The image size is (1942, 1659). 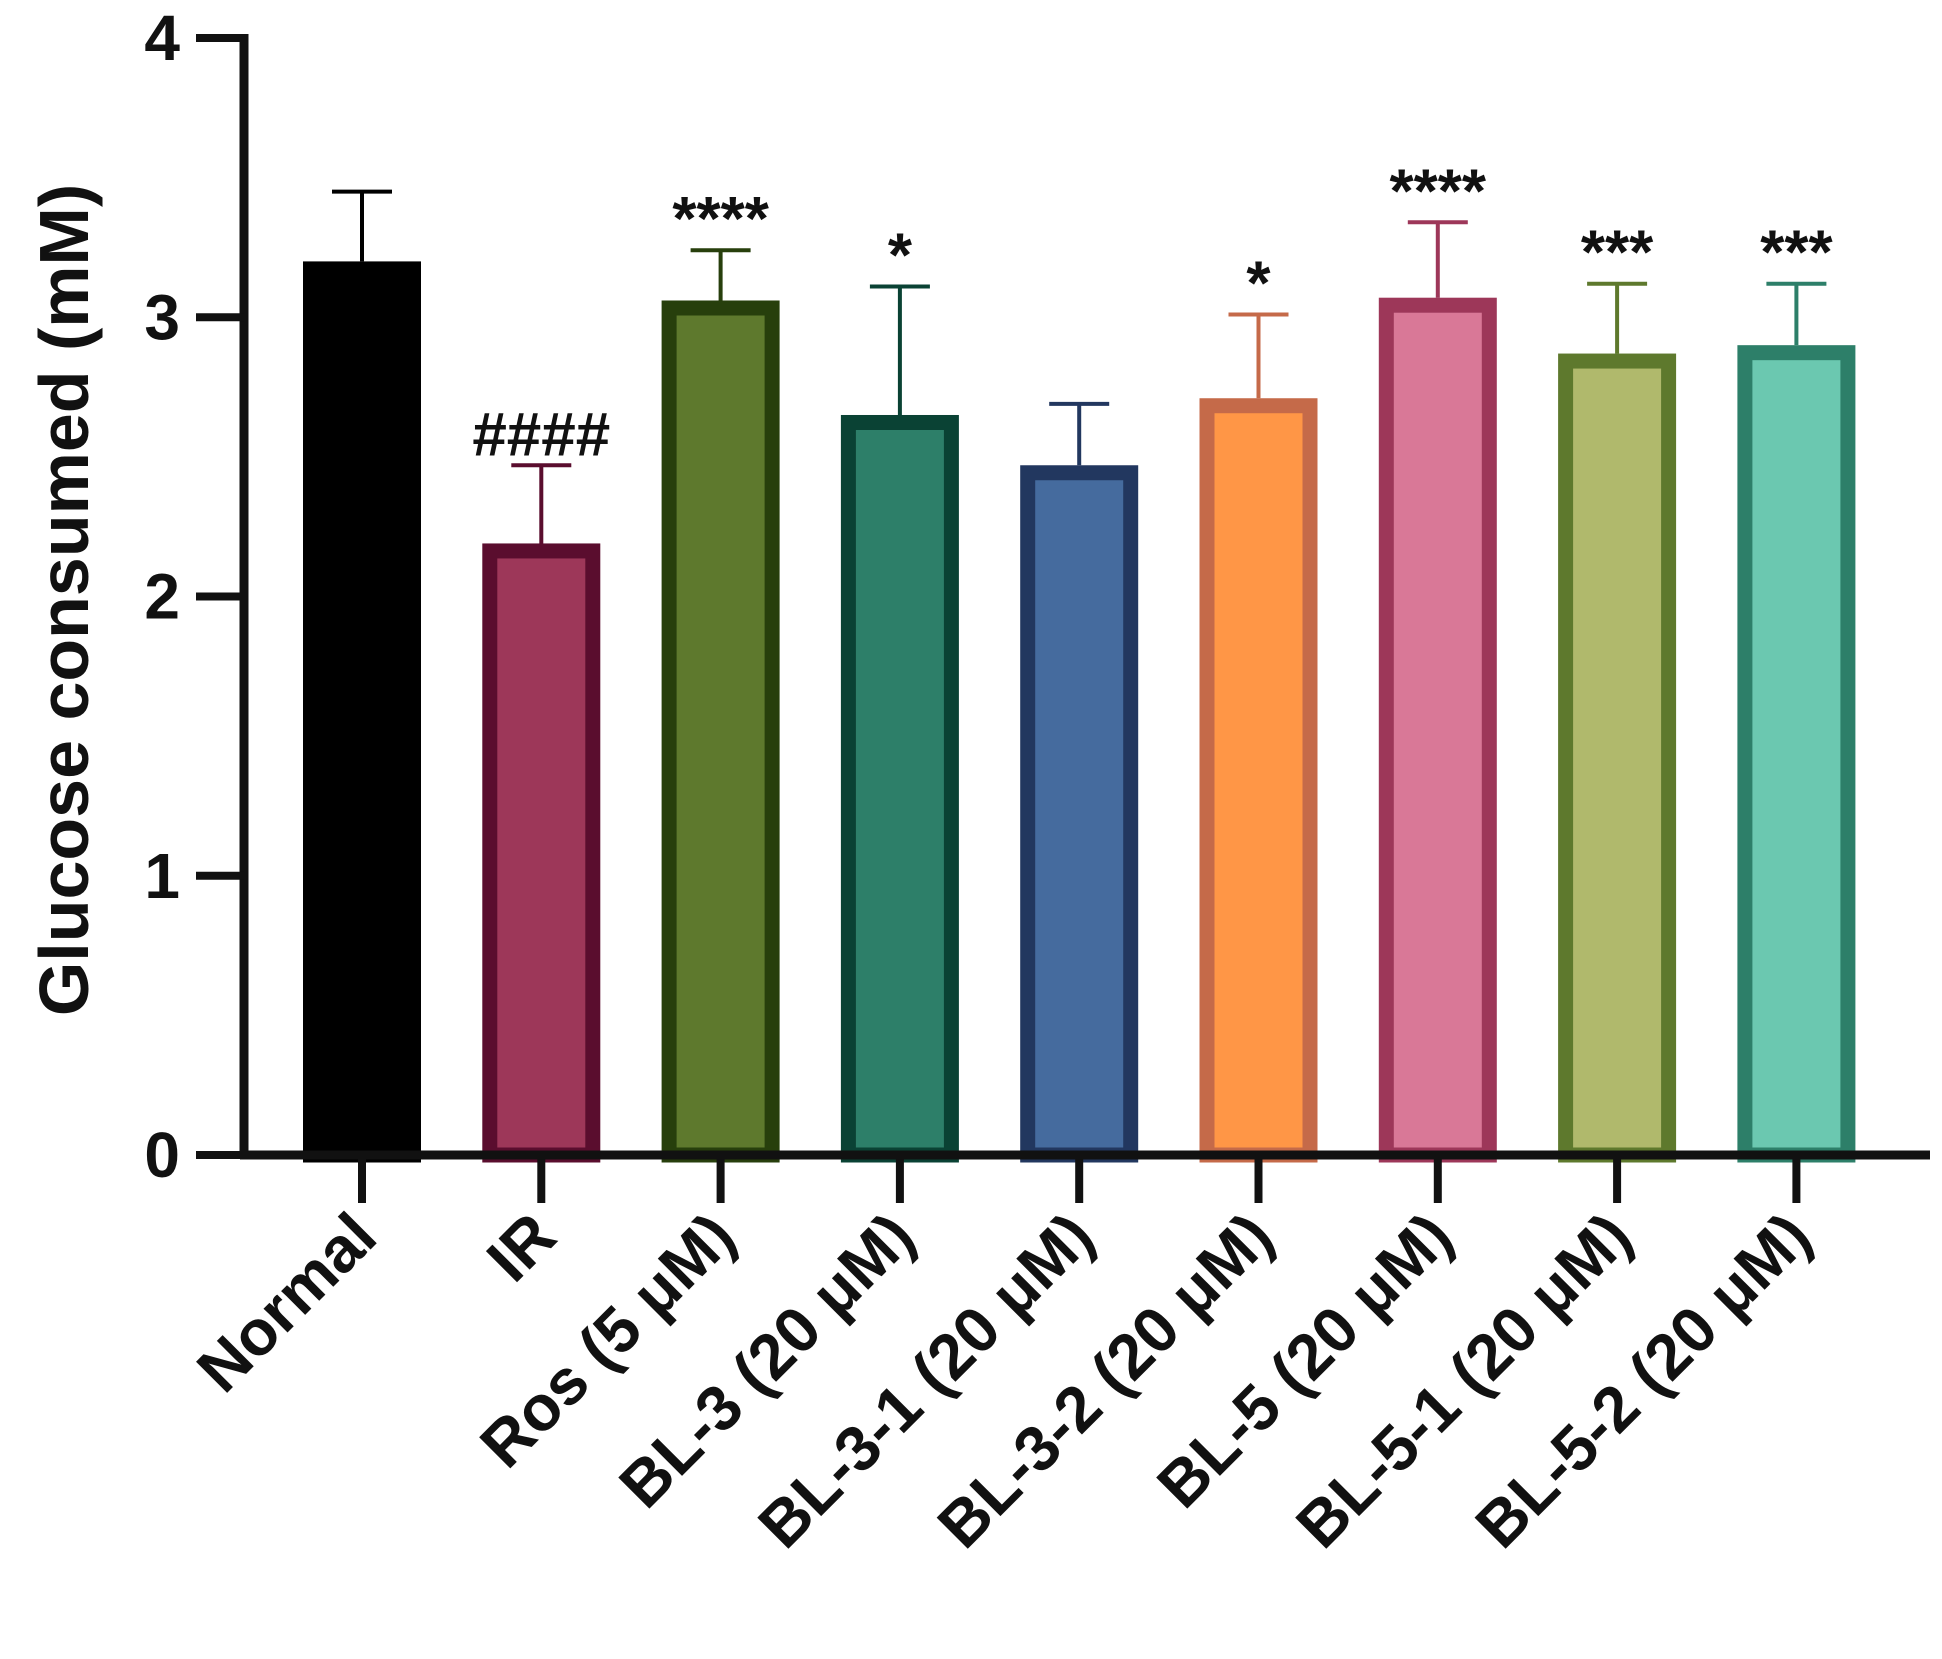 I want to click on y-tick-label-3: 3, so click(x=162, y=317).